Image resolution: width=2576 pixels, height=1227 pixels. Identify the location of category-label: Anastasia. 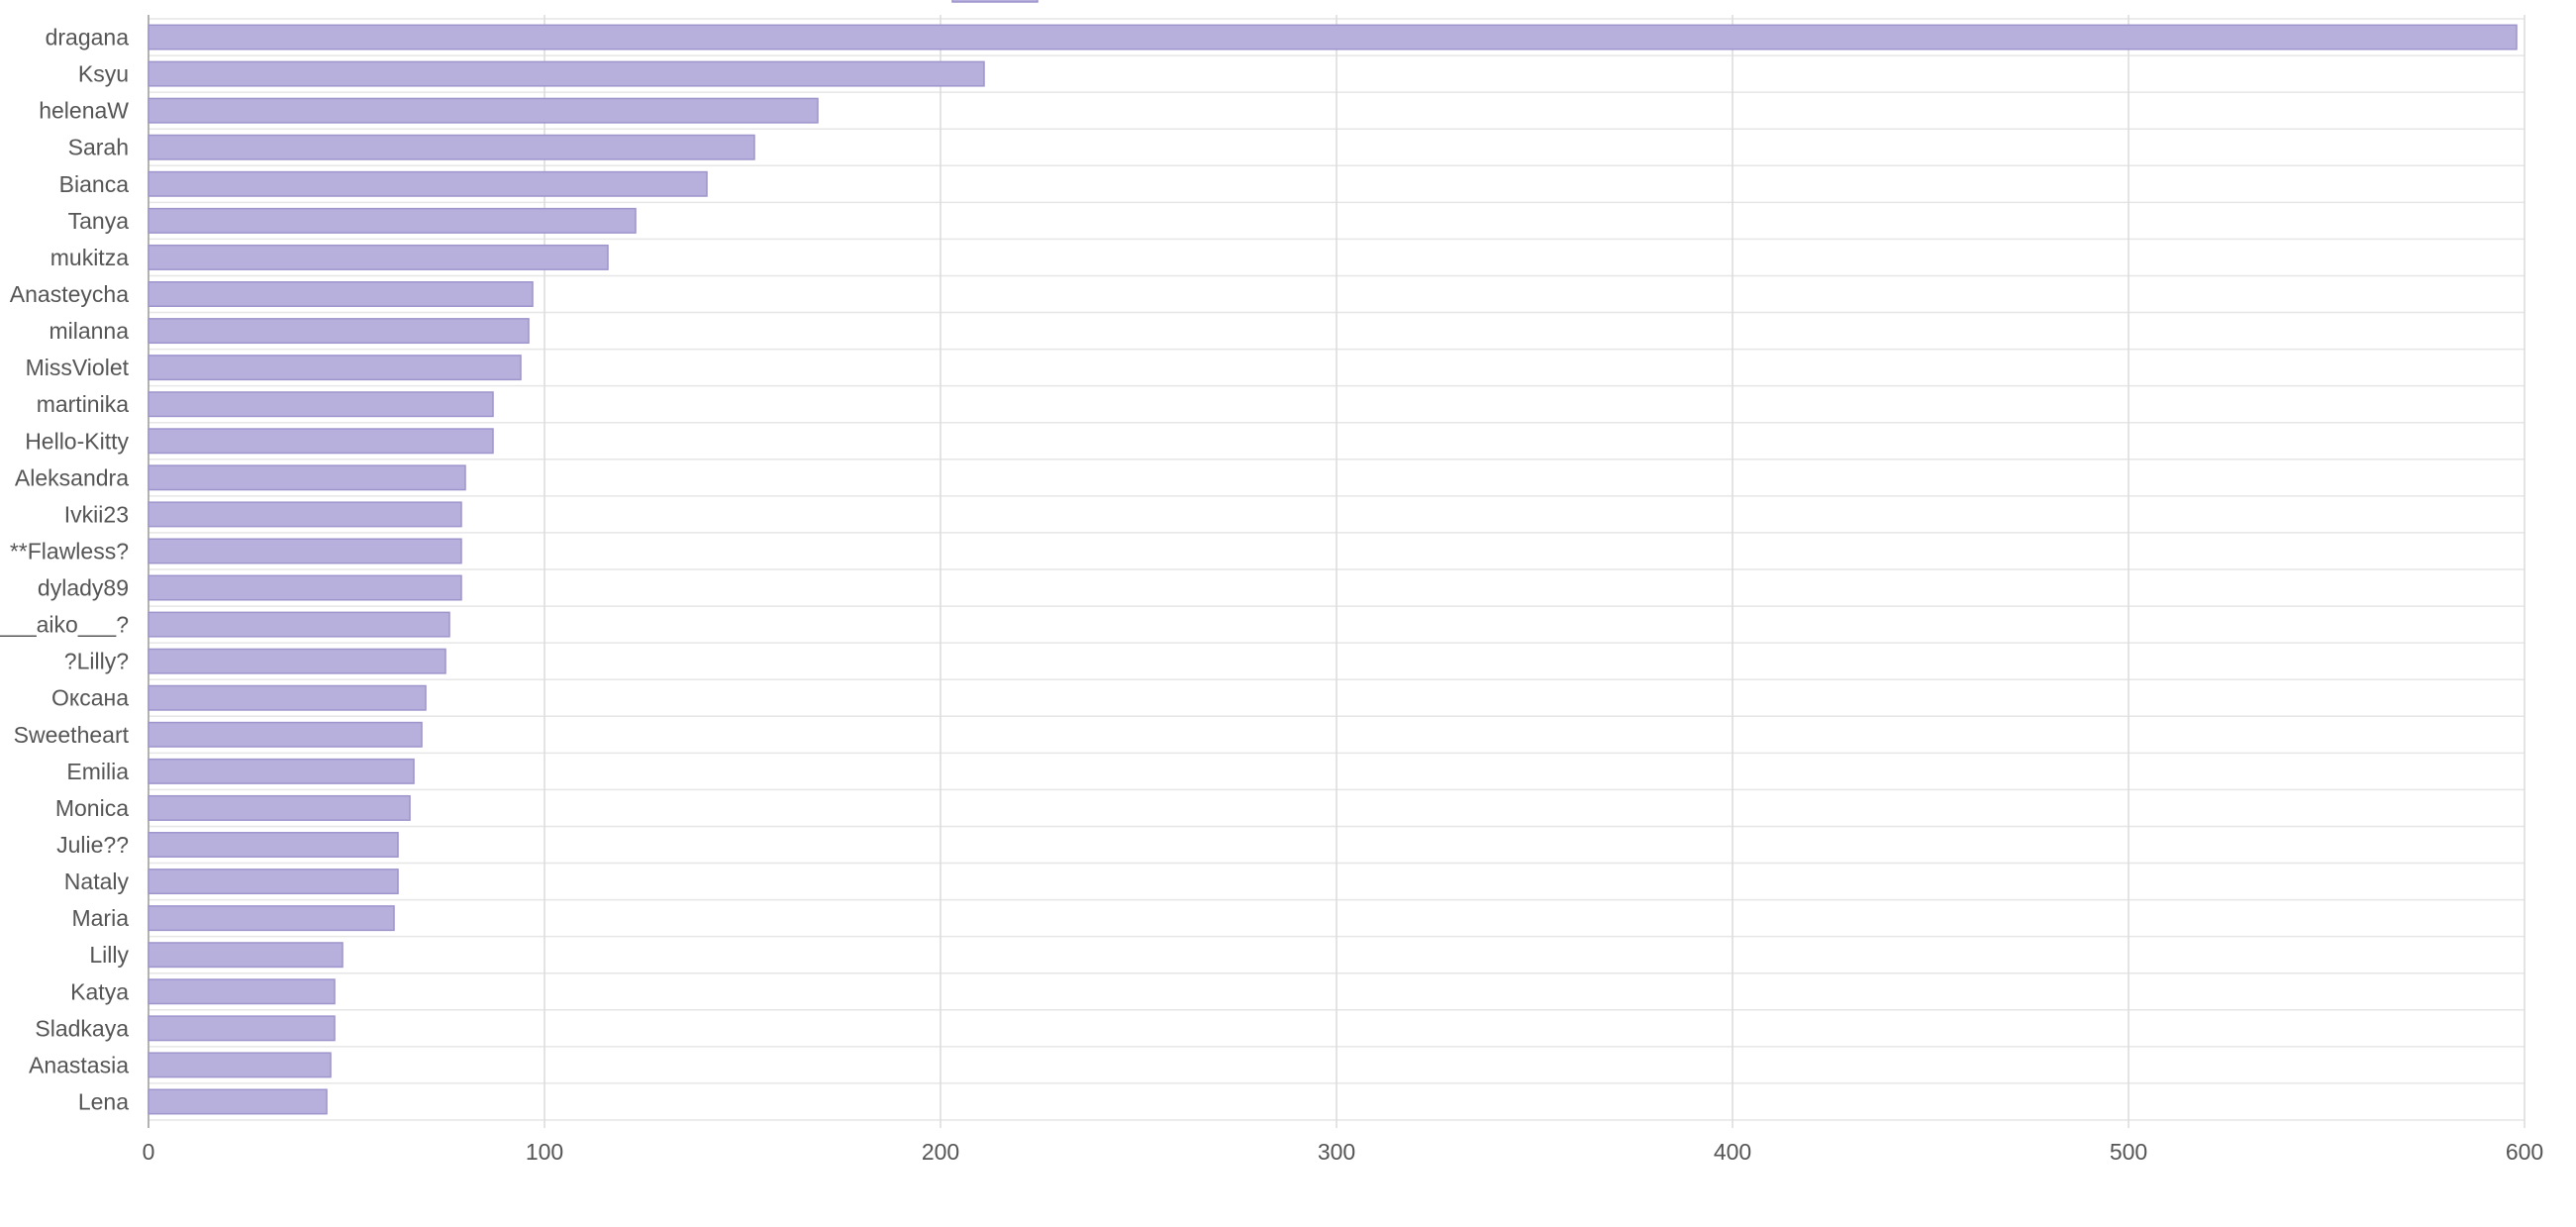
(79, 1065).